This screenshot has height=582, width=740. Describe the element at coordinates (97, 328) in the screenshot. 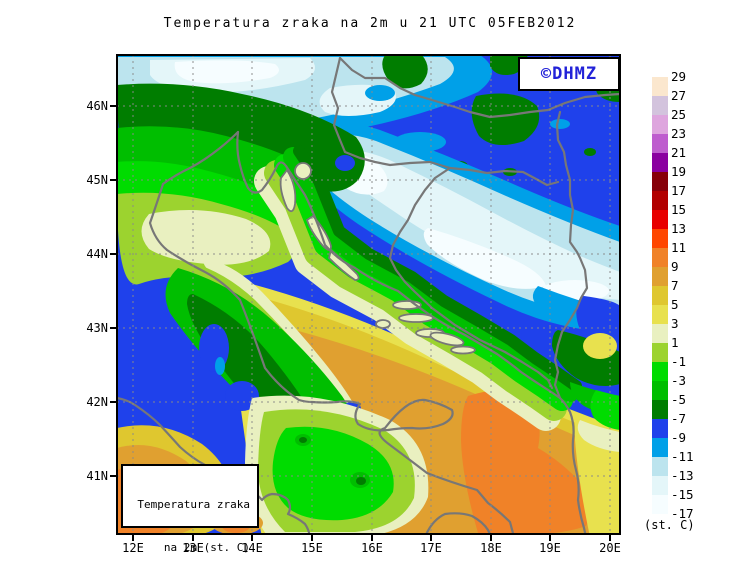

I see `lat-label-43N: 43N` at that location.